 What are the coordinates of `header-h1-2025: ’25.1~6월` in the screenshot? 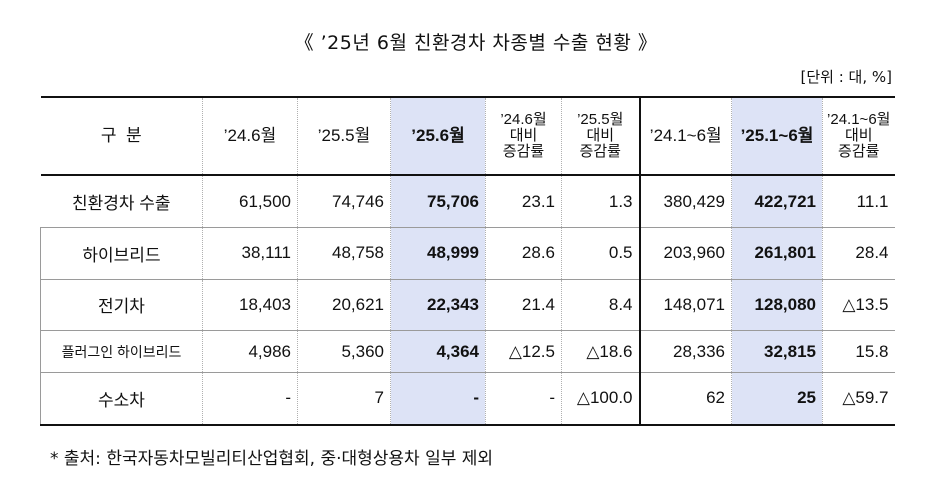 It's located at (777, 136).